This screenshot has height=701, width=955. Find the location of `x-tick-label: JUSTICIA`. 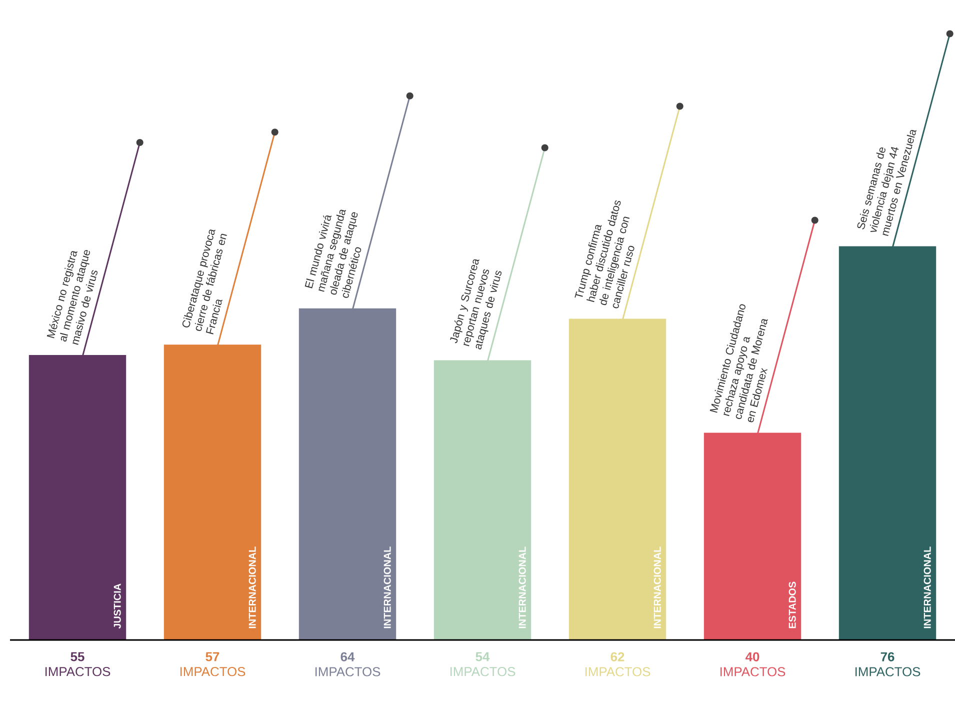

x-tick-label: JUSTICIA is located at coordinates (117, 606).